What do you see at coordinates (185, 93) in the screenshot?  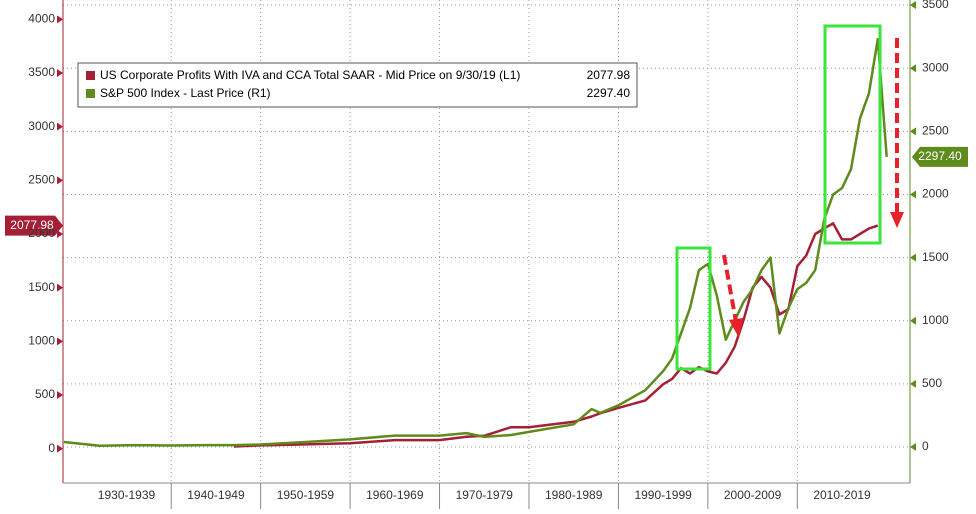 I see `legend-label: S&P 500 Index - Last Price (R1)` at bounding box center [185, 93].